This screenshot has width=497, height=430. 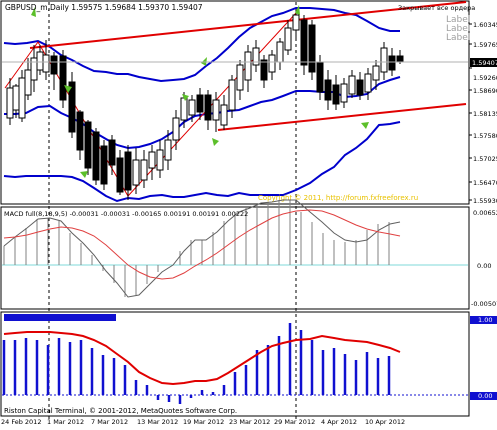 What do you see at coordinates (342, 117) in the screenshot?
I see `channel-lower-line` at bounding box center [342, 117].